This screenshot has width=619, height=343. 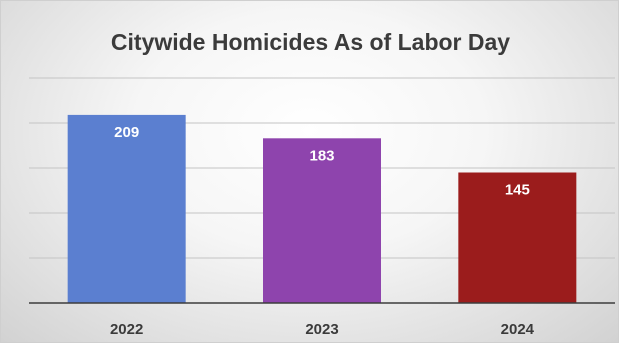 I want to click on data-label-2022: 209, so click(x=126, y=132).